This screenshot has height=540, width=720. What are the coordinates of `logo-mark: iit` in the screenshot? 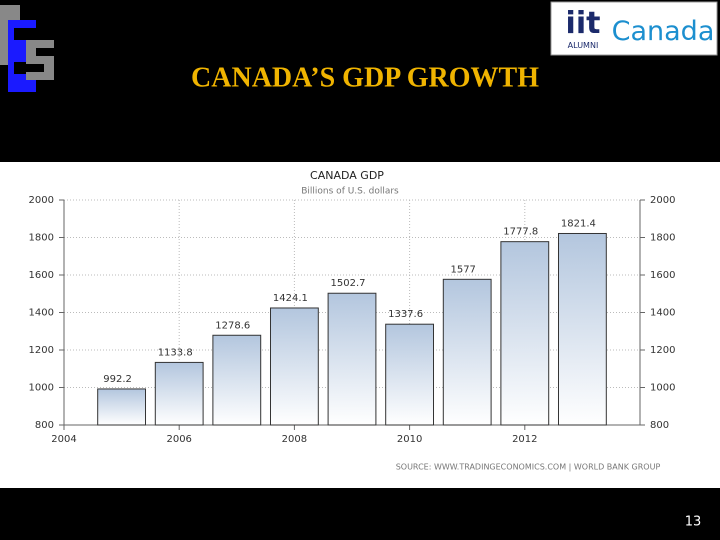 It's located at (583, 23).